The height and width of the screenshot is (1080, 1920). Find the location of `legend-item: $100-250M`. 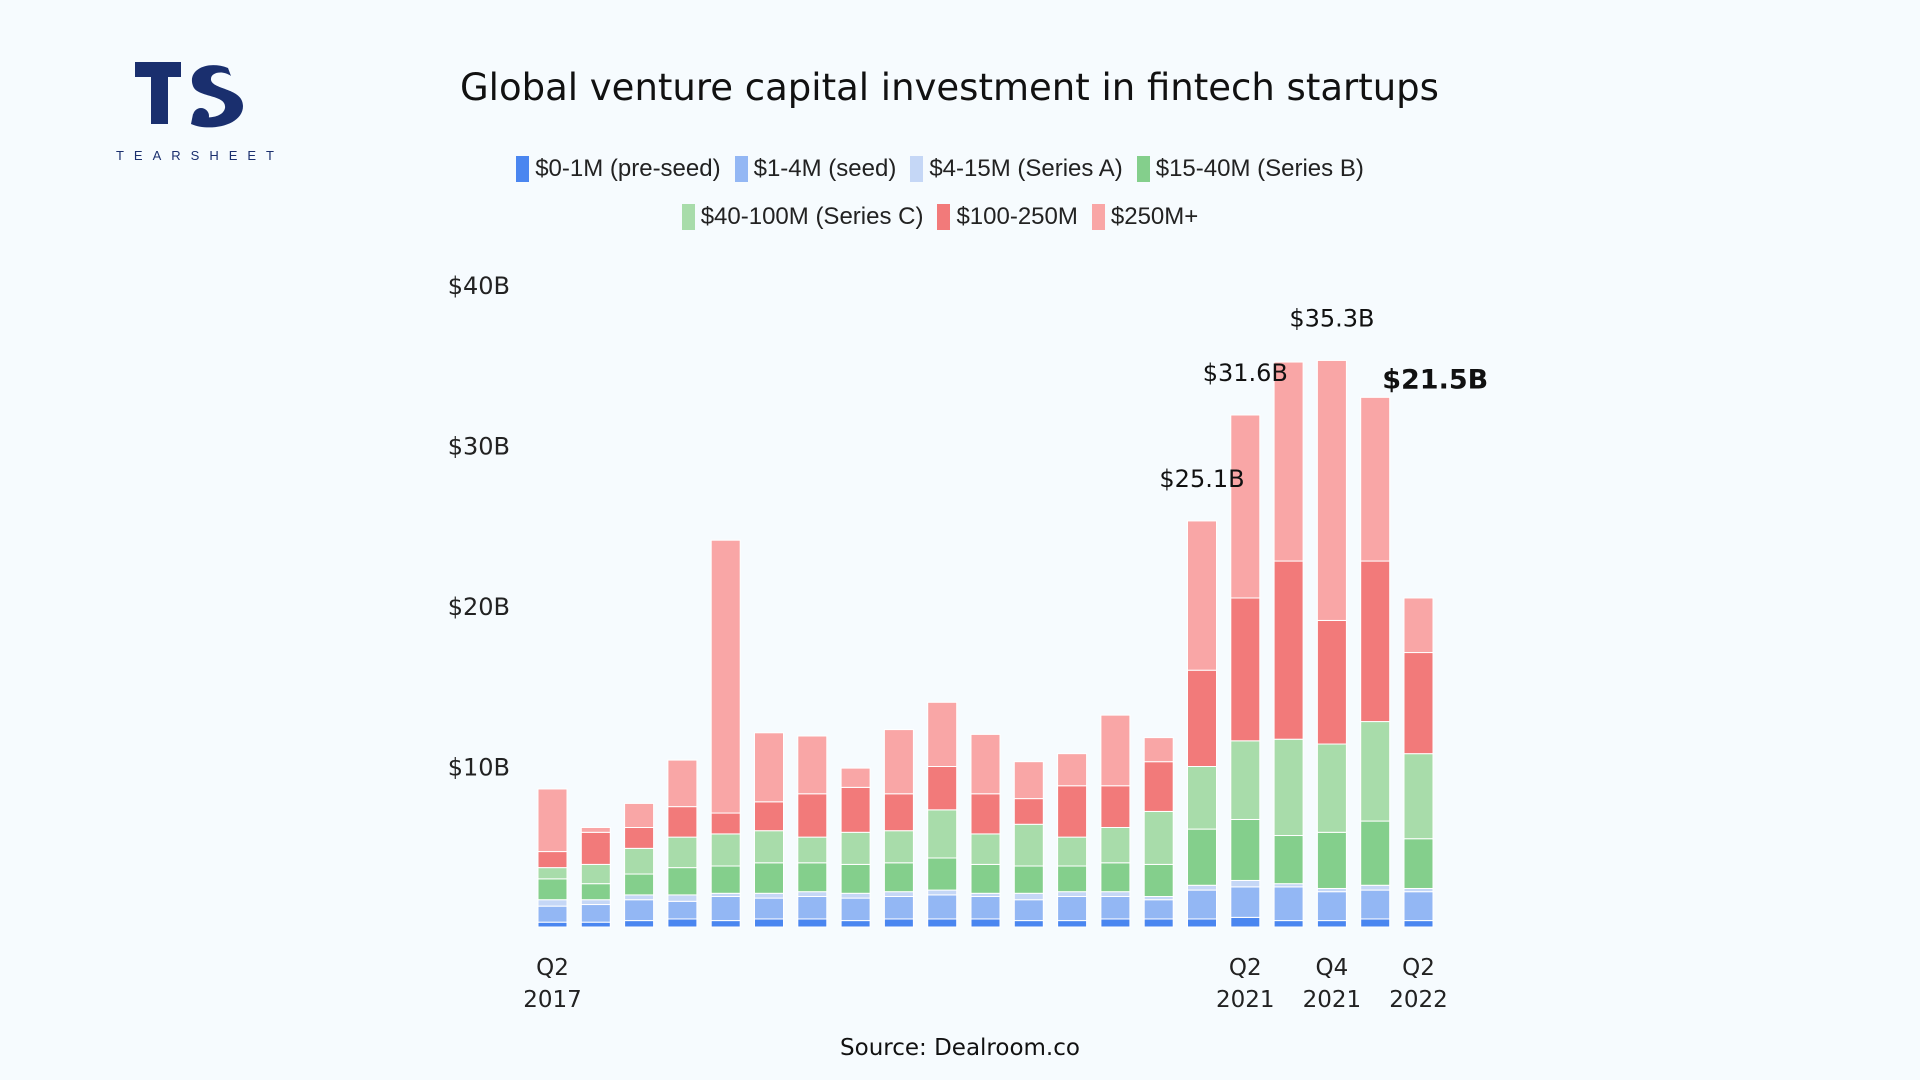

legend-item: $100-250M is located at coordinates (1007, 217).